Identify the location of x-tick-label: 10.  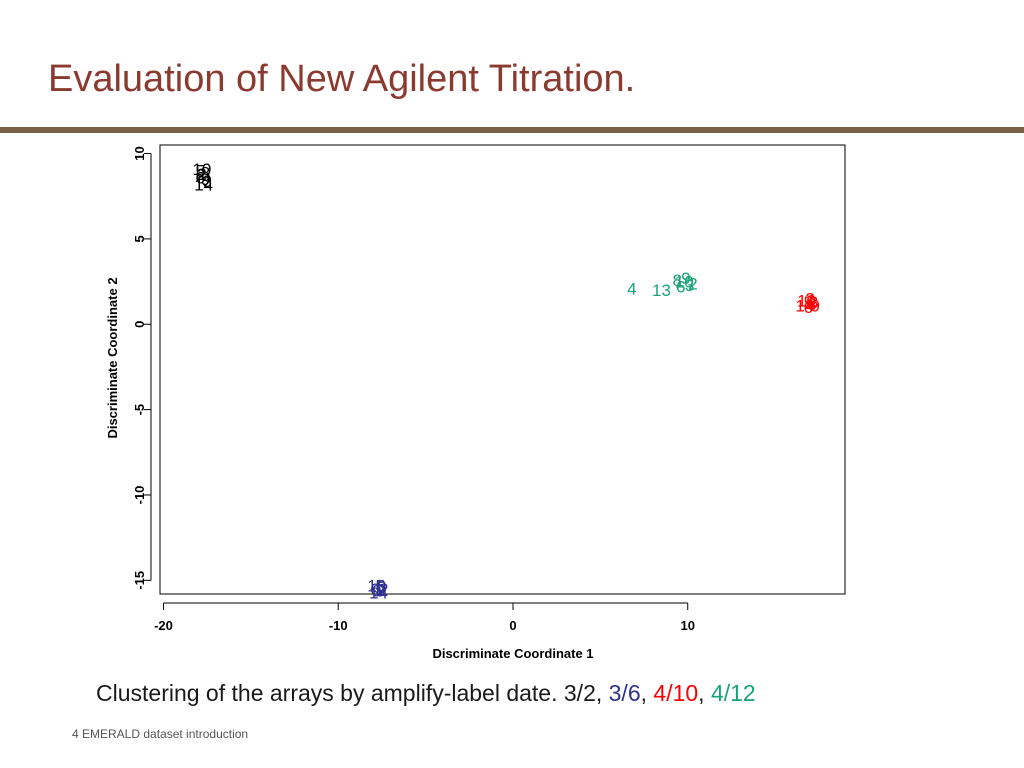
(687, 625).